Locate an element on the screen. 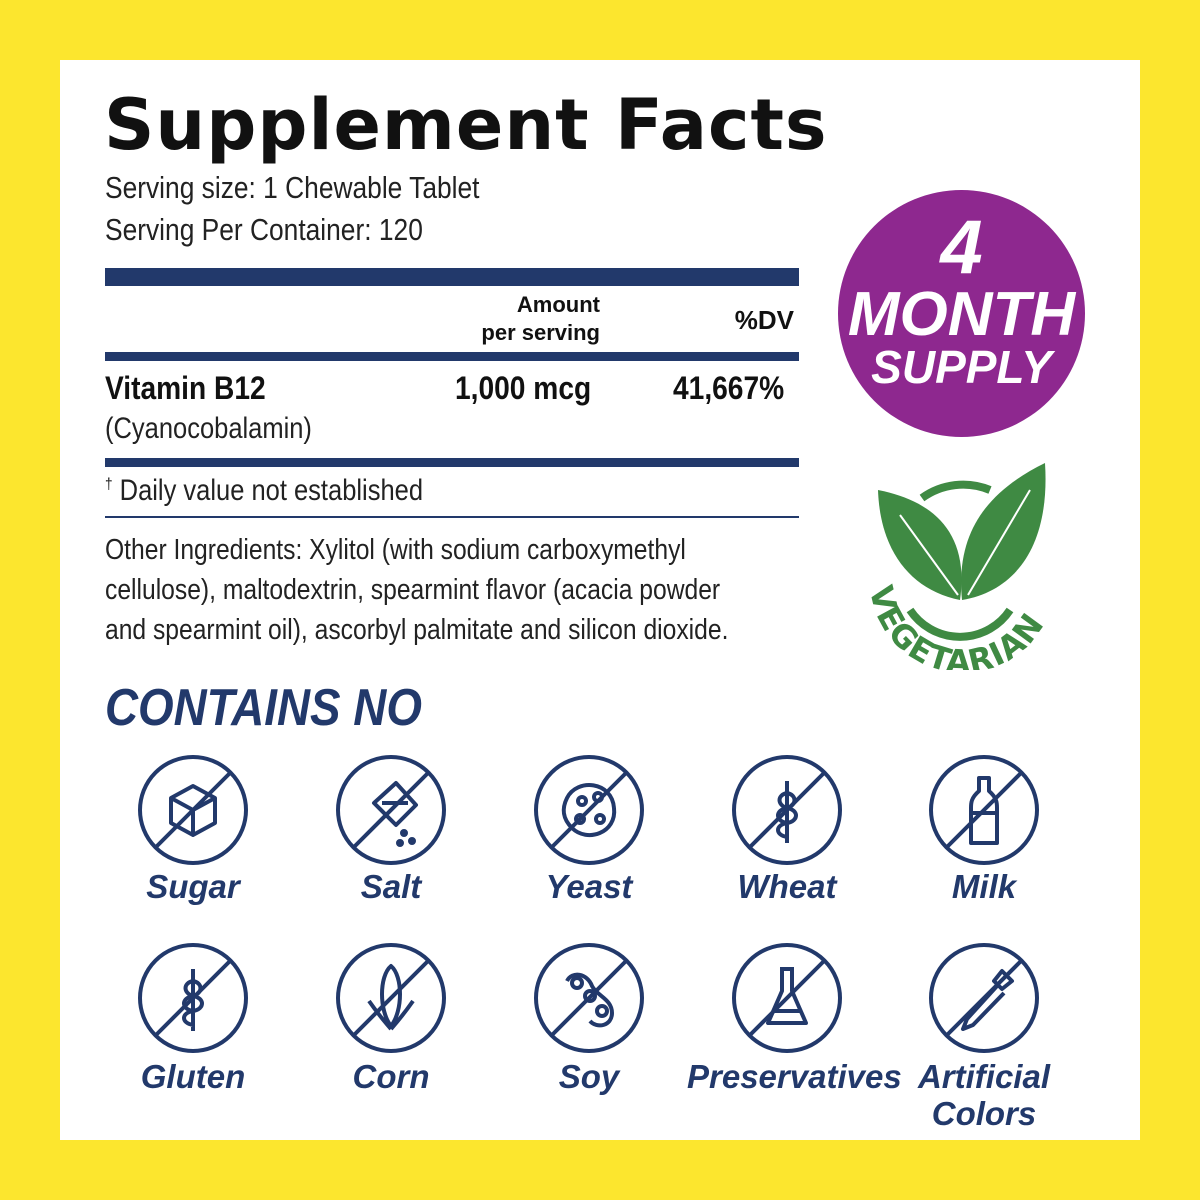  leaves-icon is located at coordinates (962, 531).